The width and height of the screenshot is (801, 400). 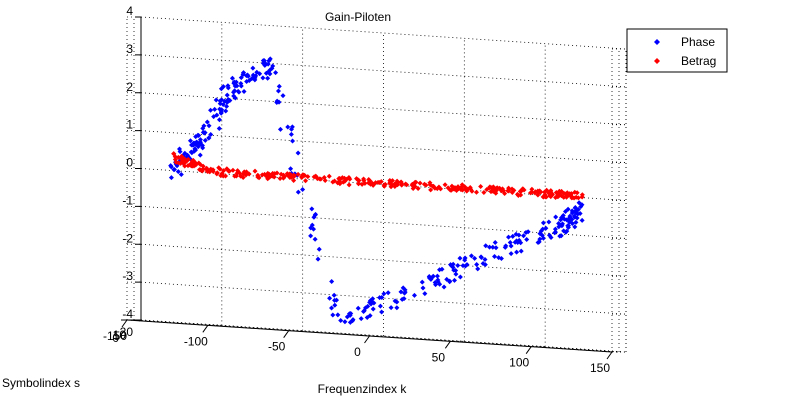 I want to click on series-betrag, so click(x=378, y=176).